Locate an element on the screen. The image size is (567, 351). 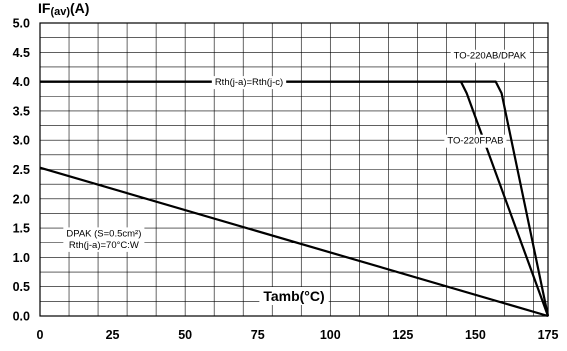
annotation: DPAK (S=0.5cm²)Rth(j-a)=70°C:W is located at coordinates (104, 239).